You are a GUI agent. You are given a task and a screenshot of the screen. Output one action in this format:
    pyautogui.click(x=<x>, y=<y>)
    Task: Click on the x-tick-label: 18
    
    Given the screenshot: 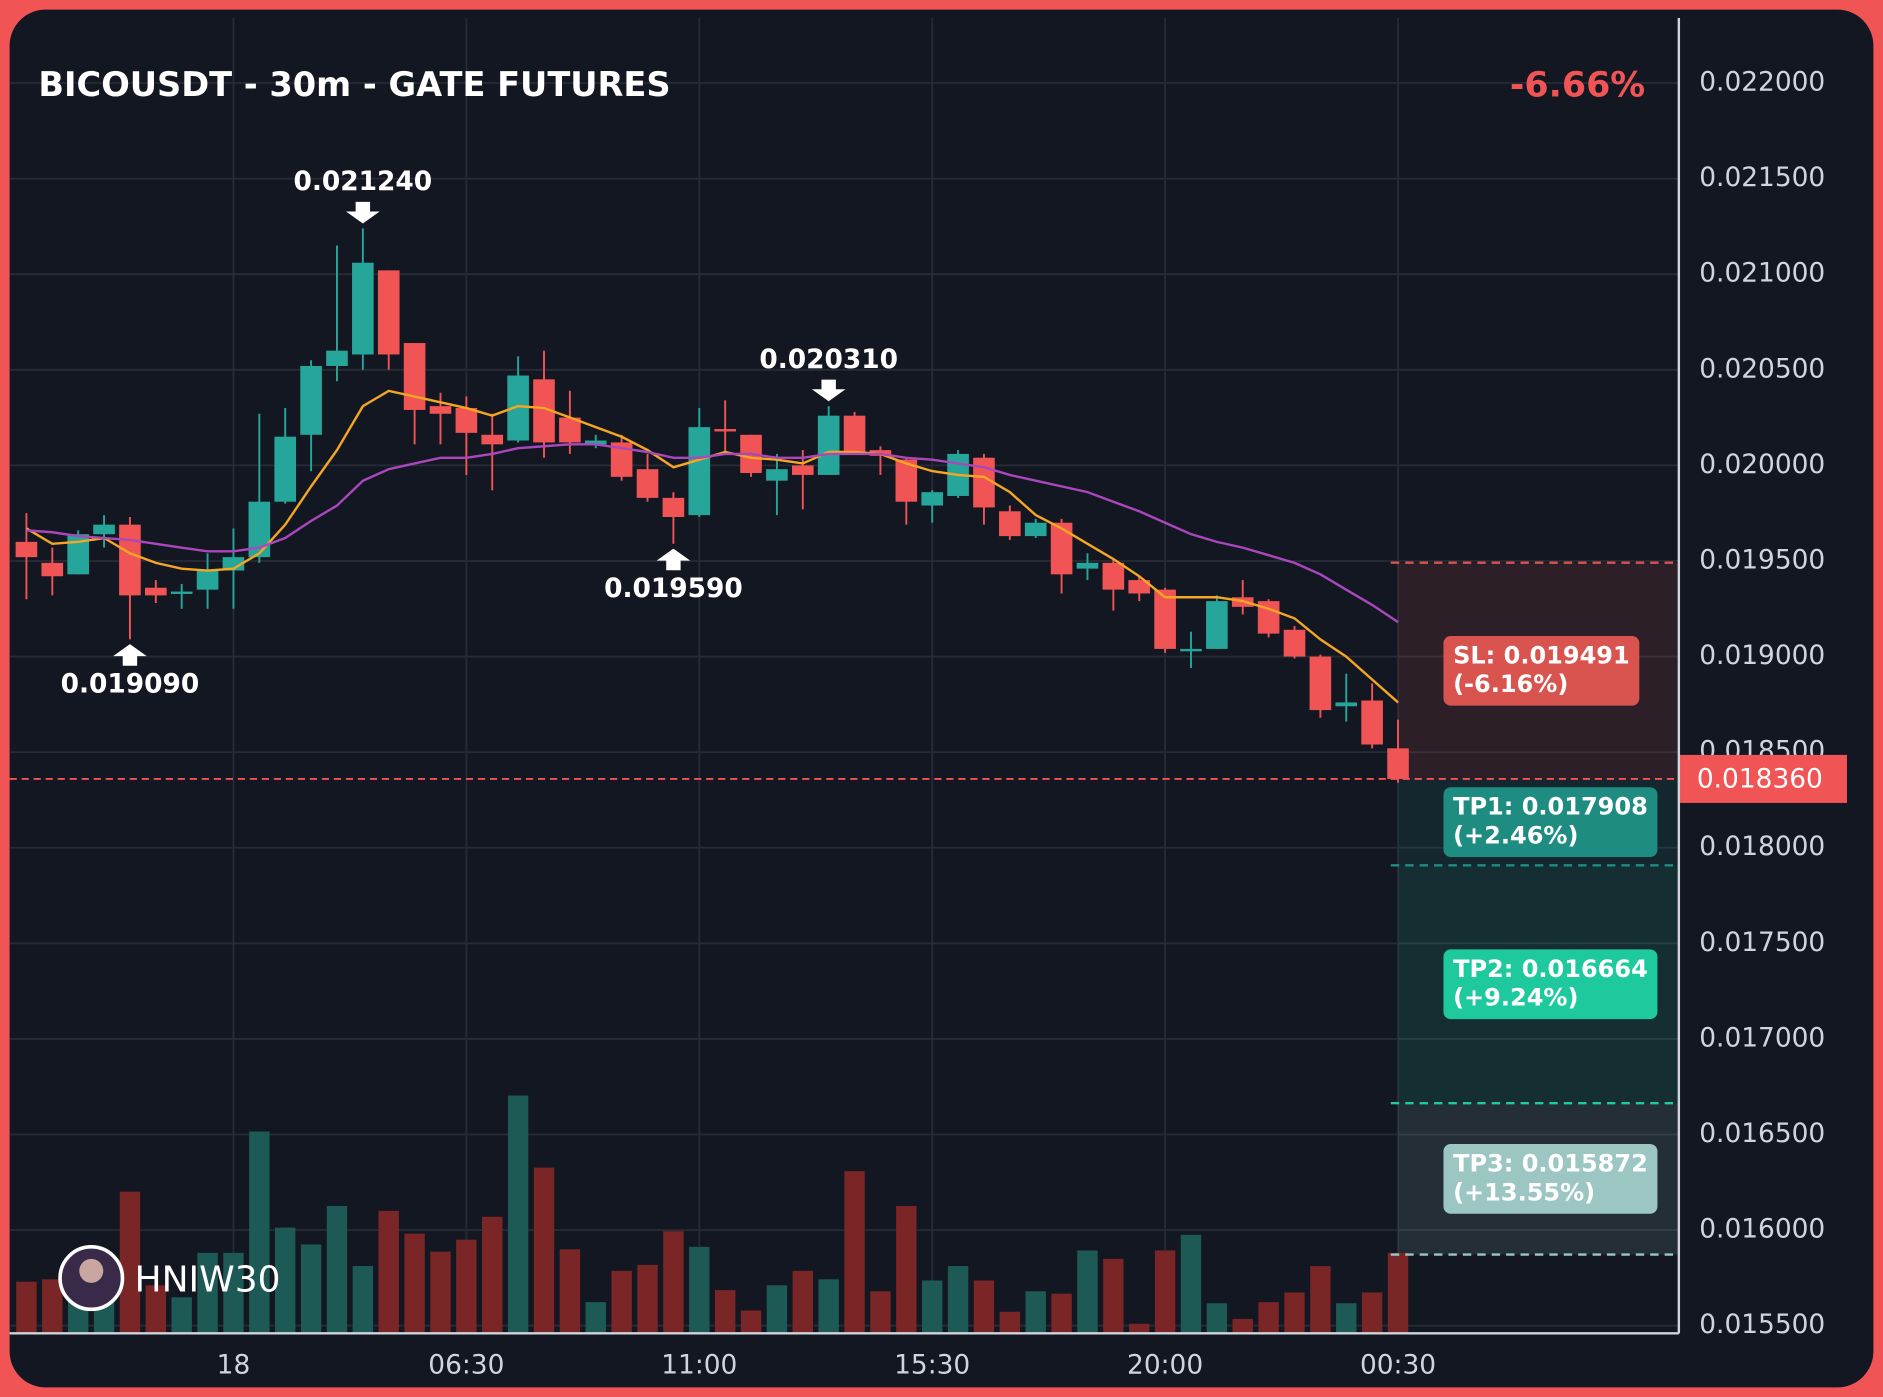 What is the action you would take?
    pyautogui.click(x=234, y=1364)
    